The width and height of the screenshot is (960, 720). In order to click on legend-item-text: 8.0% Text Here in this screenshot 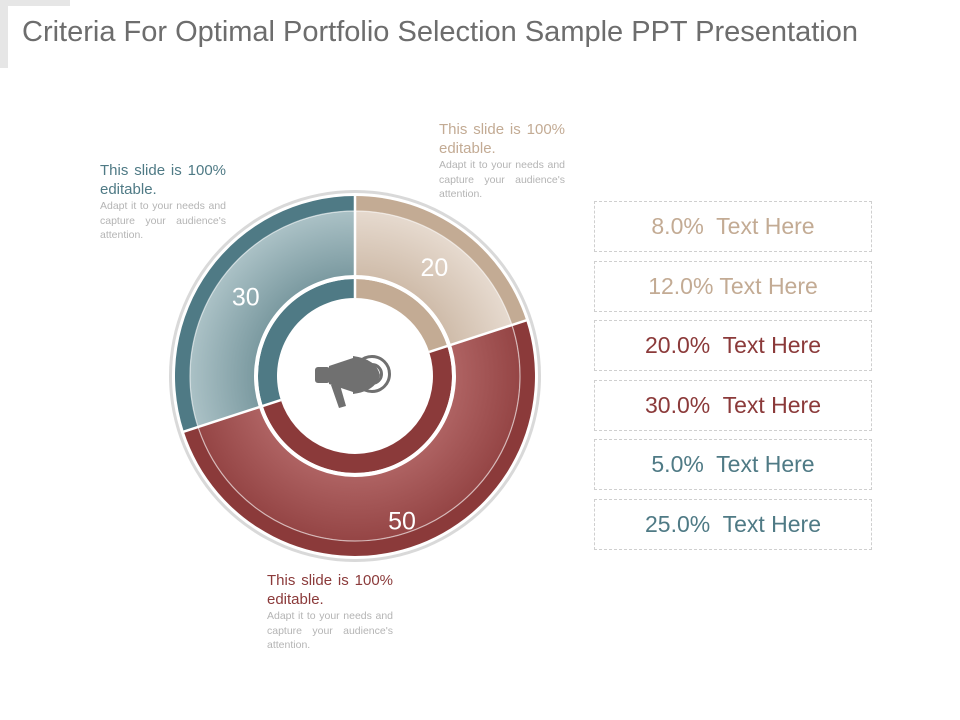, I will do `click(733, 226)`.